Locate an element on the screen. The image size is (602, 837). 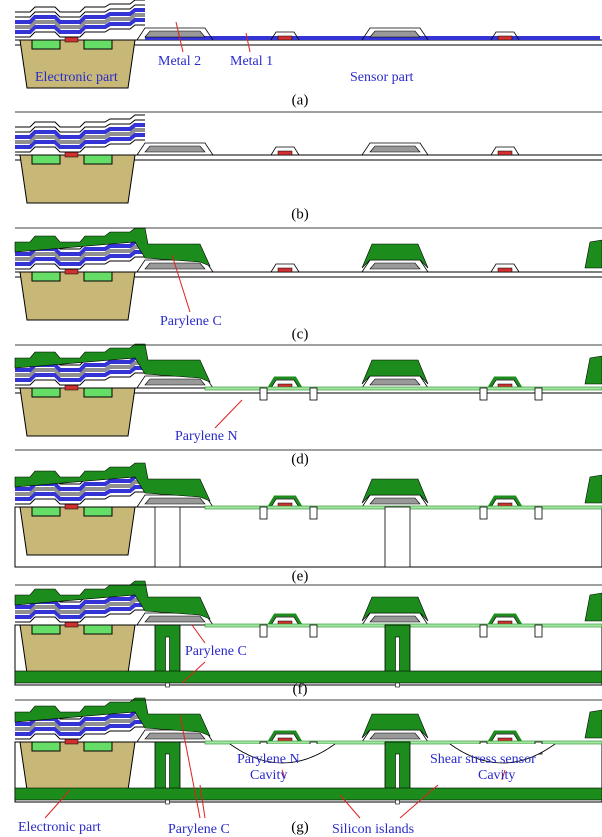
label: Cavity is located at coordinates (496, 775).